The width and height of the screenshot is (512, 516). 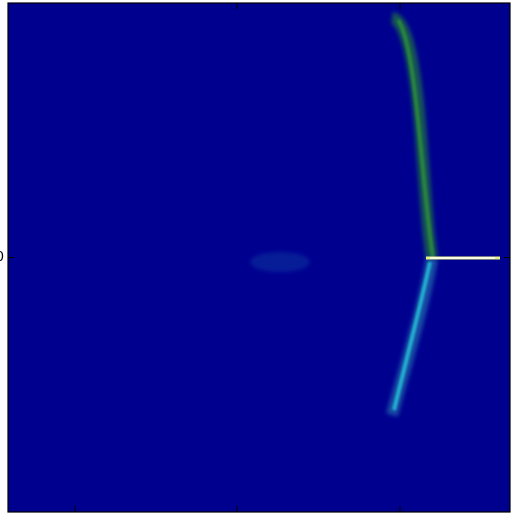 What do you see at coordinates (280, 262) in the screenshot?
I see `faint-spot` at bounding box center [280, 262].